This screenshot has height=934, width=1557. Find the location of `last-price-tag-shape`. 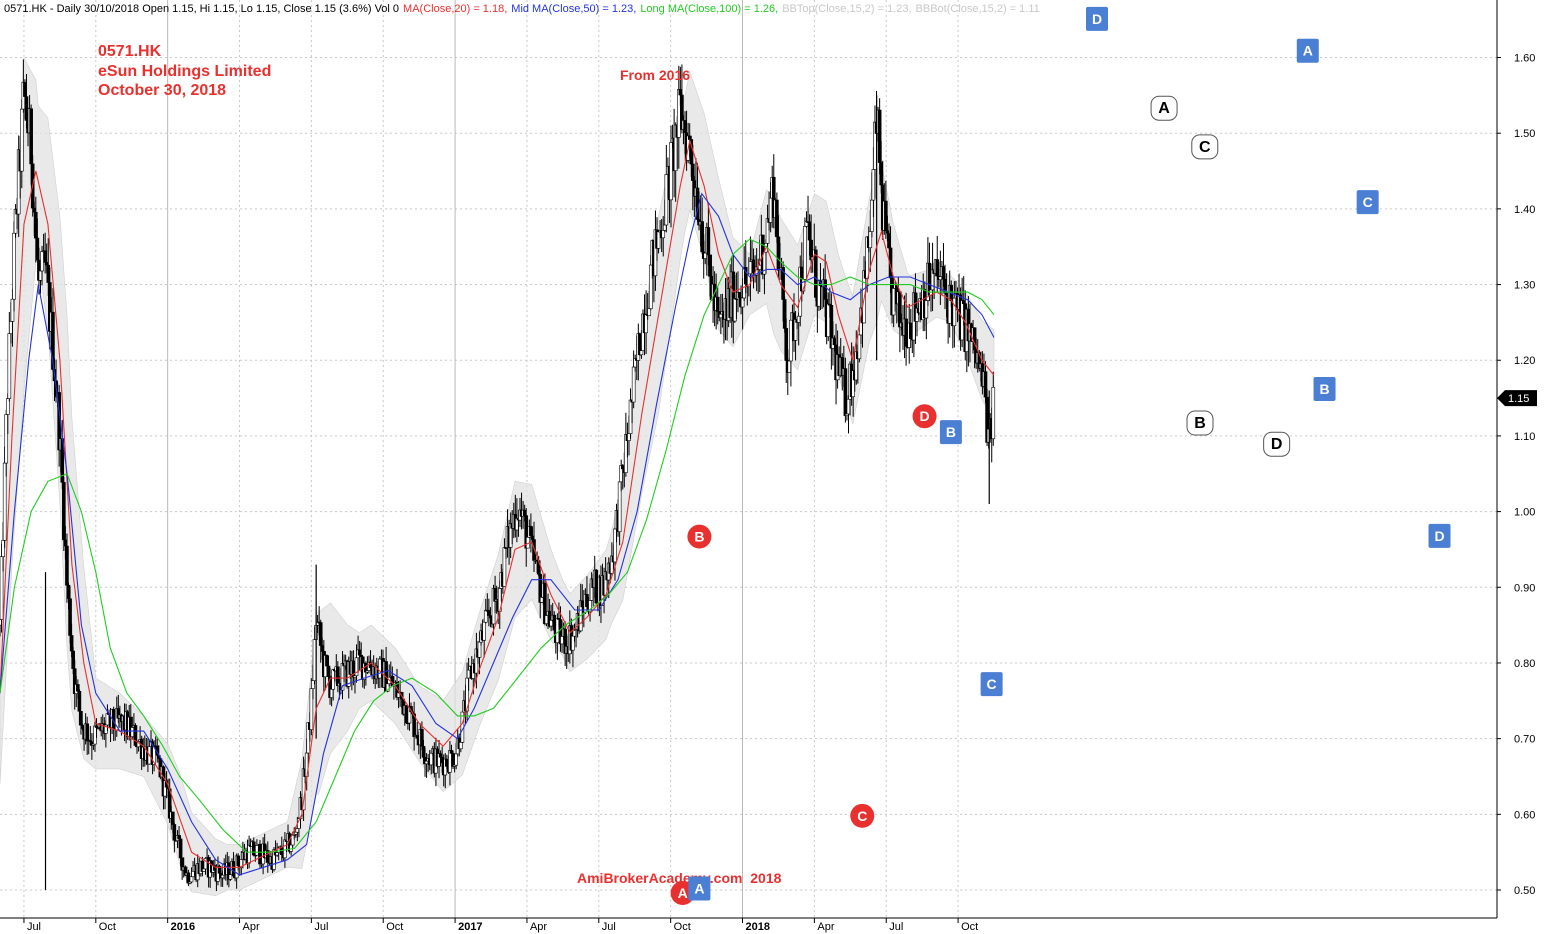

last-price-tag-shape is located at coordinates (1517, 398).